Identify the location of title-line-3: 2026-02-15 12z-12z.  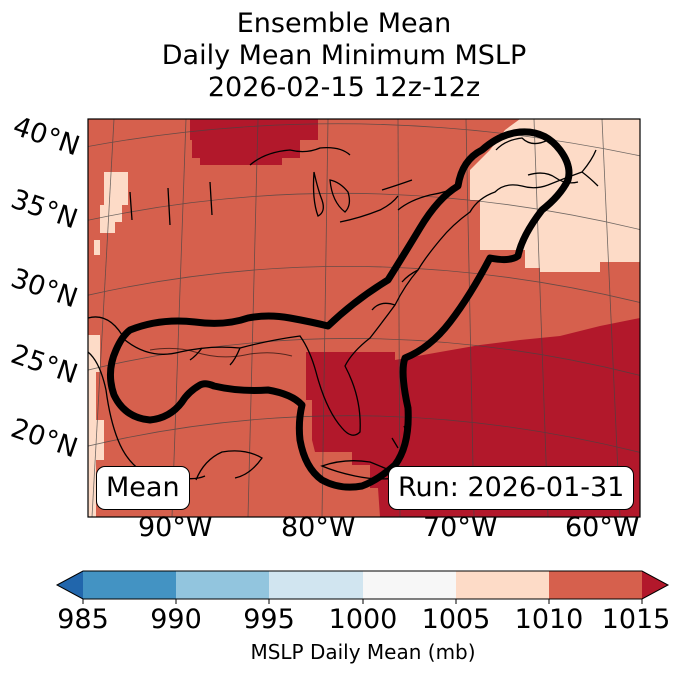
(344, 87).